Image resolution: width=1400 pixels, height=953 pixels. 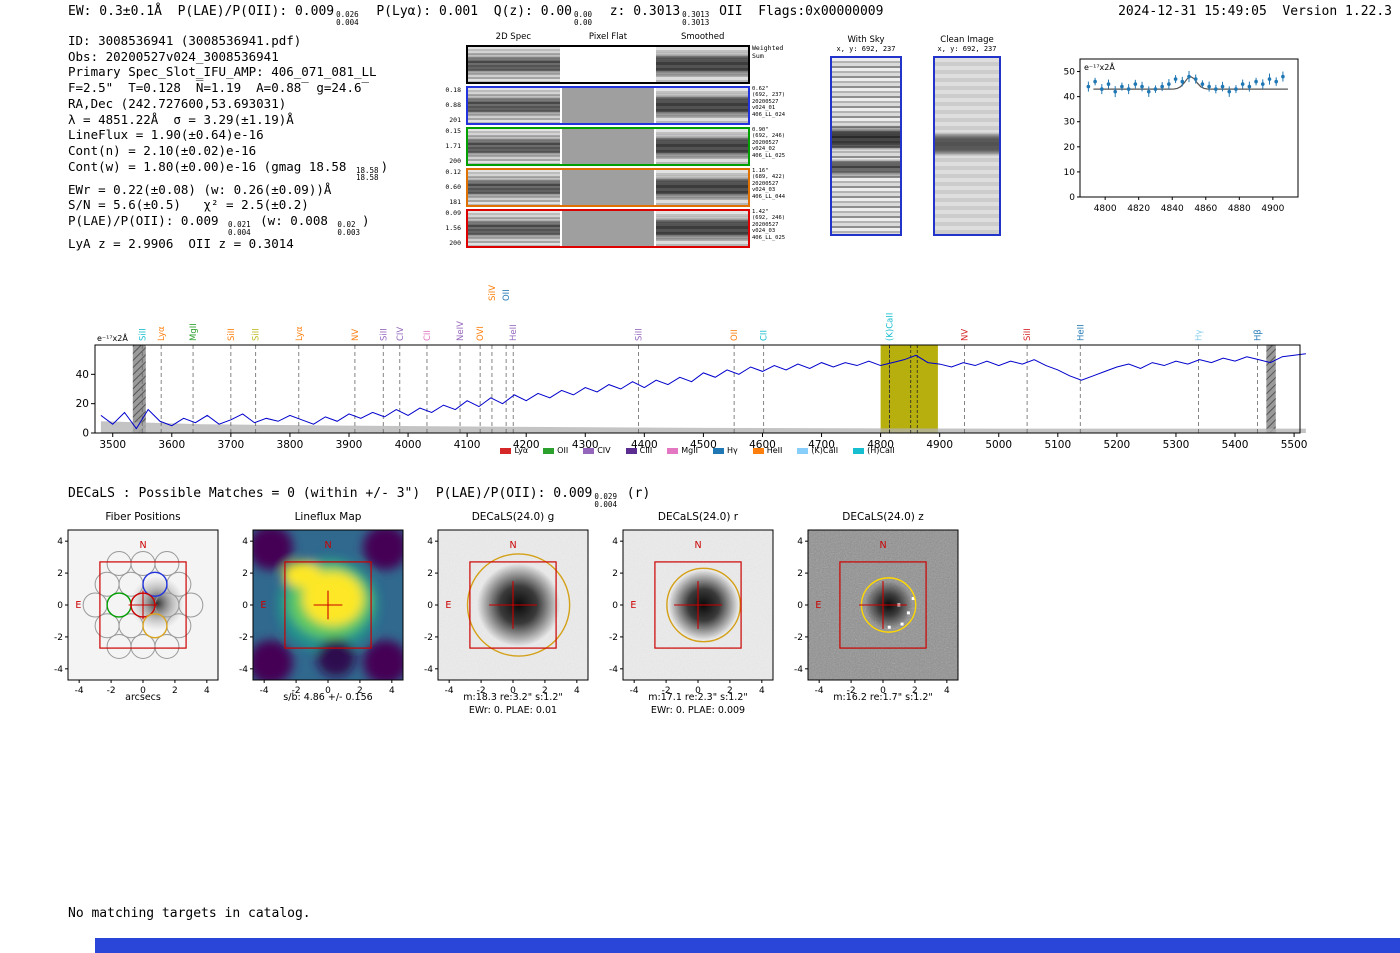 I want to click on stacked-uncertainty: 0.029 0.004, so click(x=605, y=500).